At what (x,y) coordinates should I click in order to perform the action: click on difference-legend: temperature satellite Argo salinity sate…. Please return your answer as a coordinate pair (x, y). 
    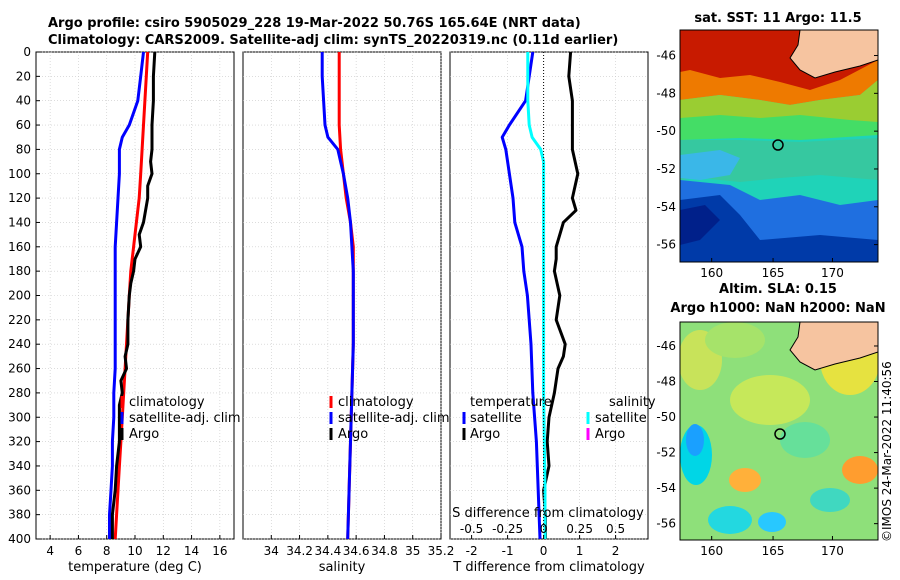
    Looking at the image, I should click on (559, 418).